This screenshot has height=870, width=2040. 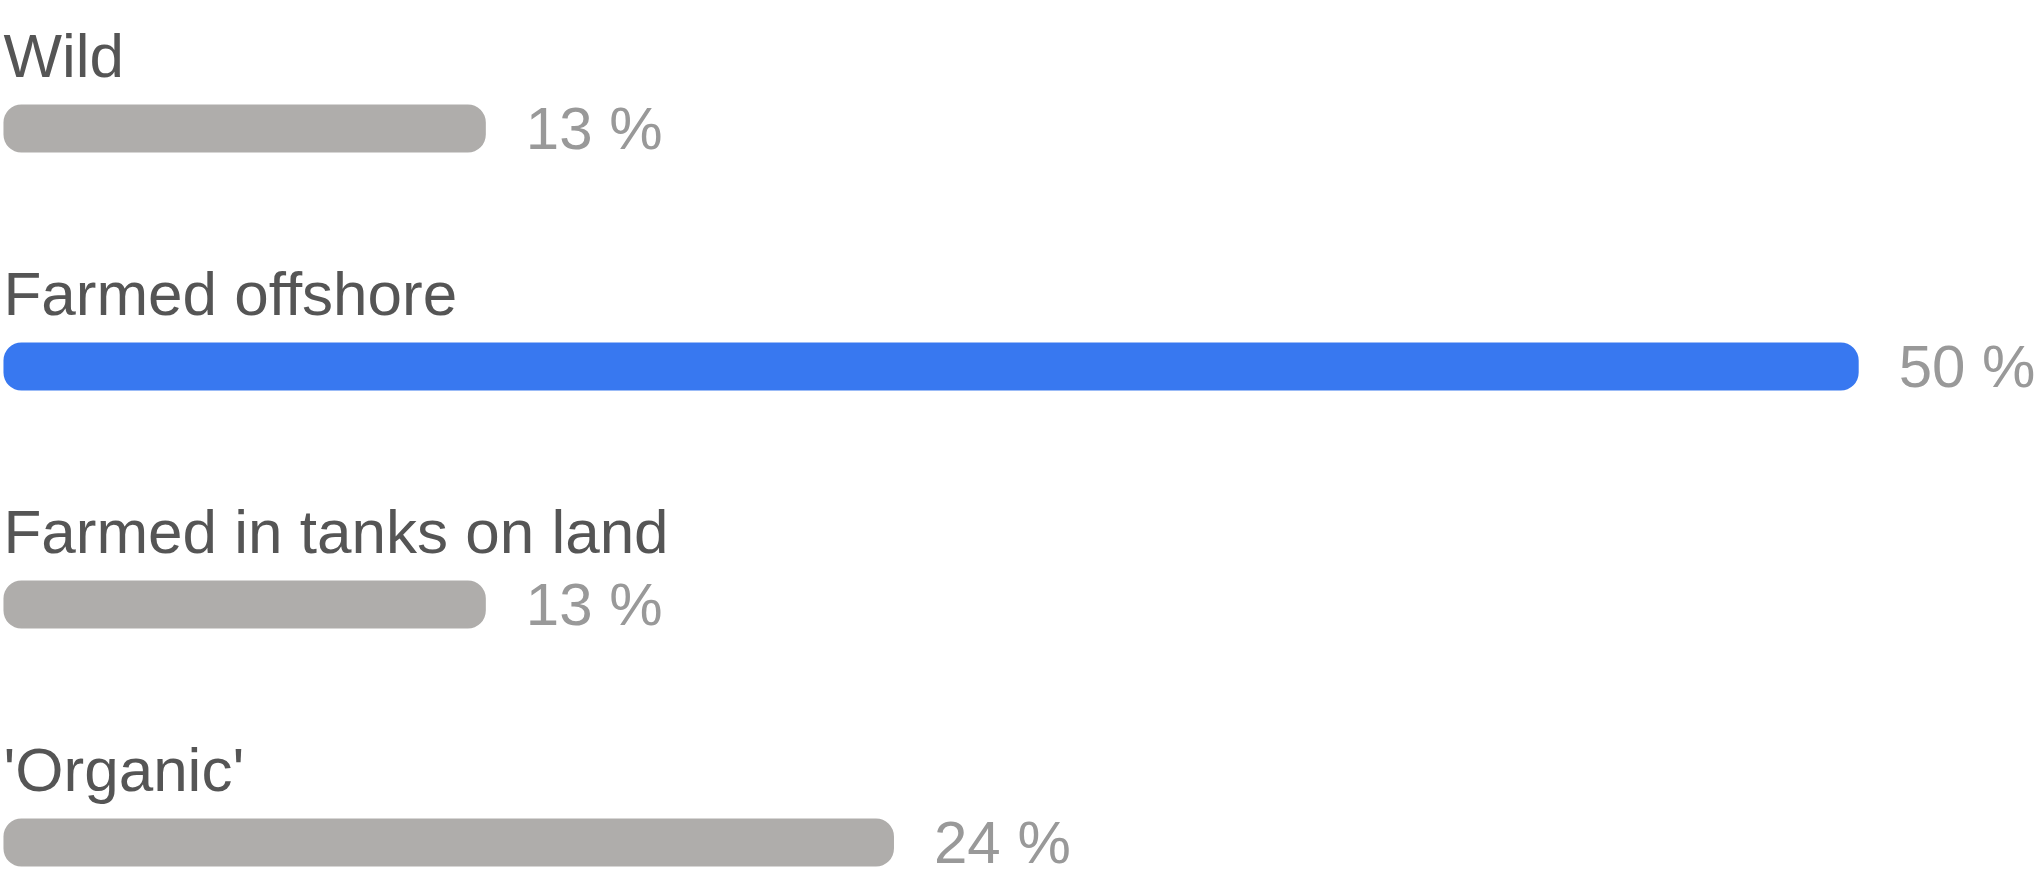 I want to click on y-tick-label: Farmed offshore, so click(x=230, y=293).